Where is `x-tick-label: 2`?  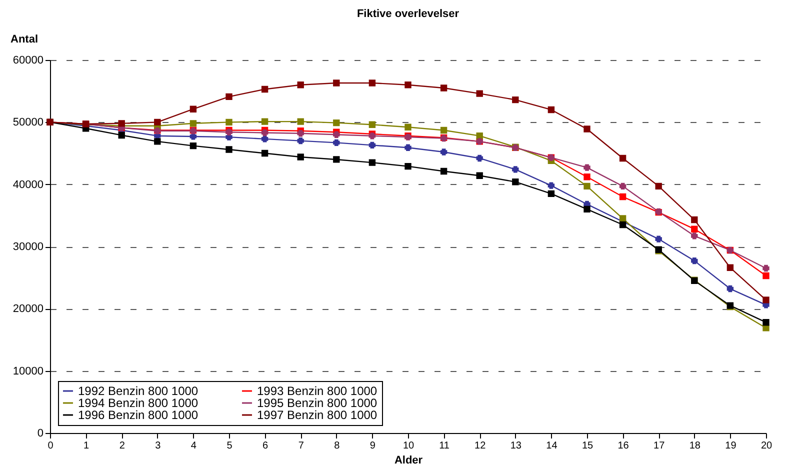 x-tick-label: 2 is located at coordinates (122, 446).